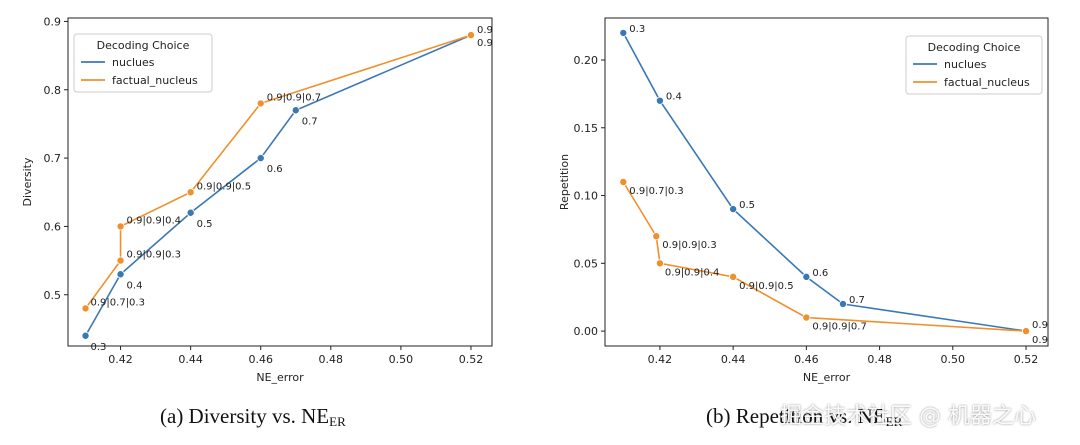  I want to click on y-tick-label: 0.00, so click(586, 331).